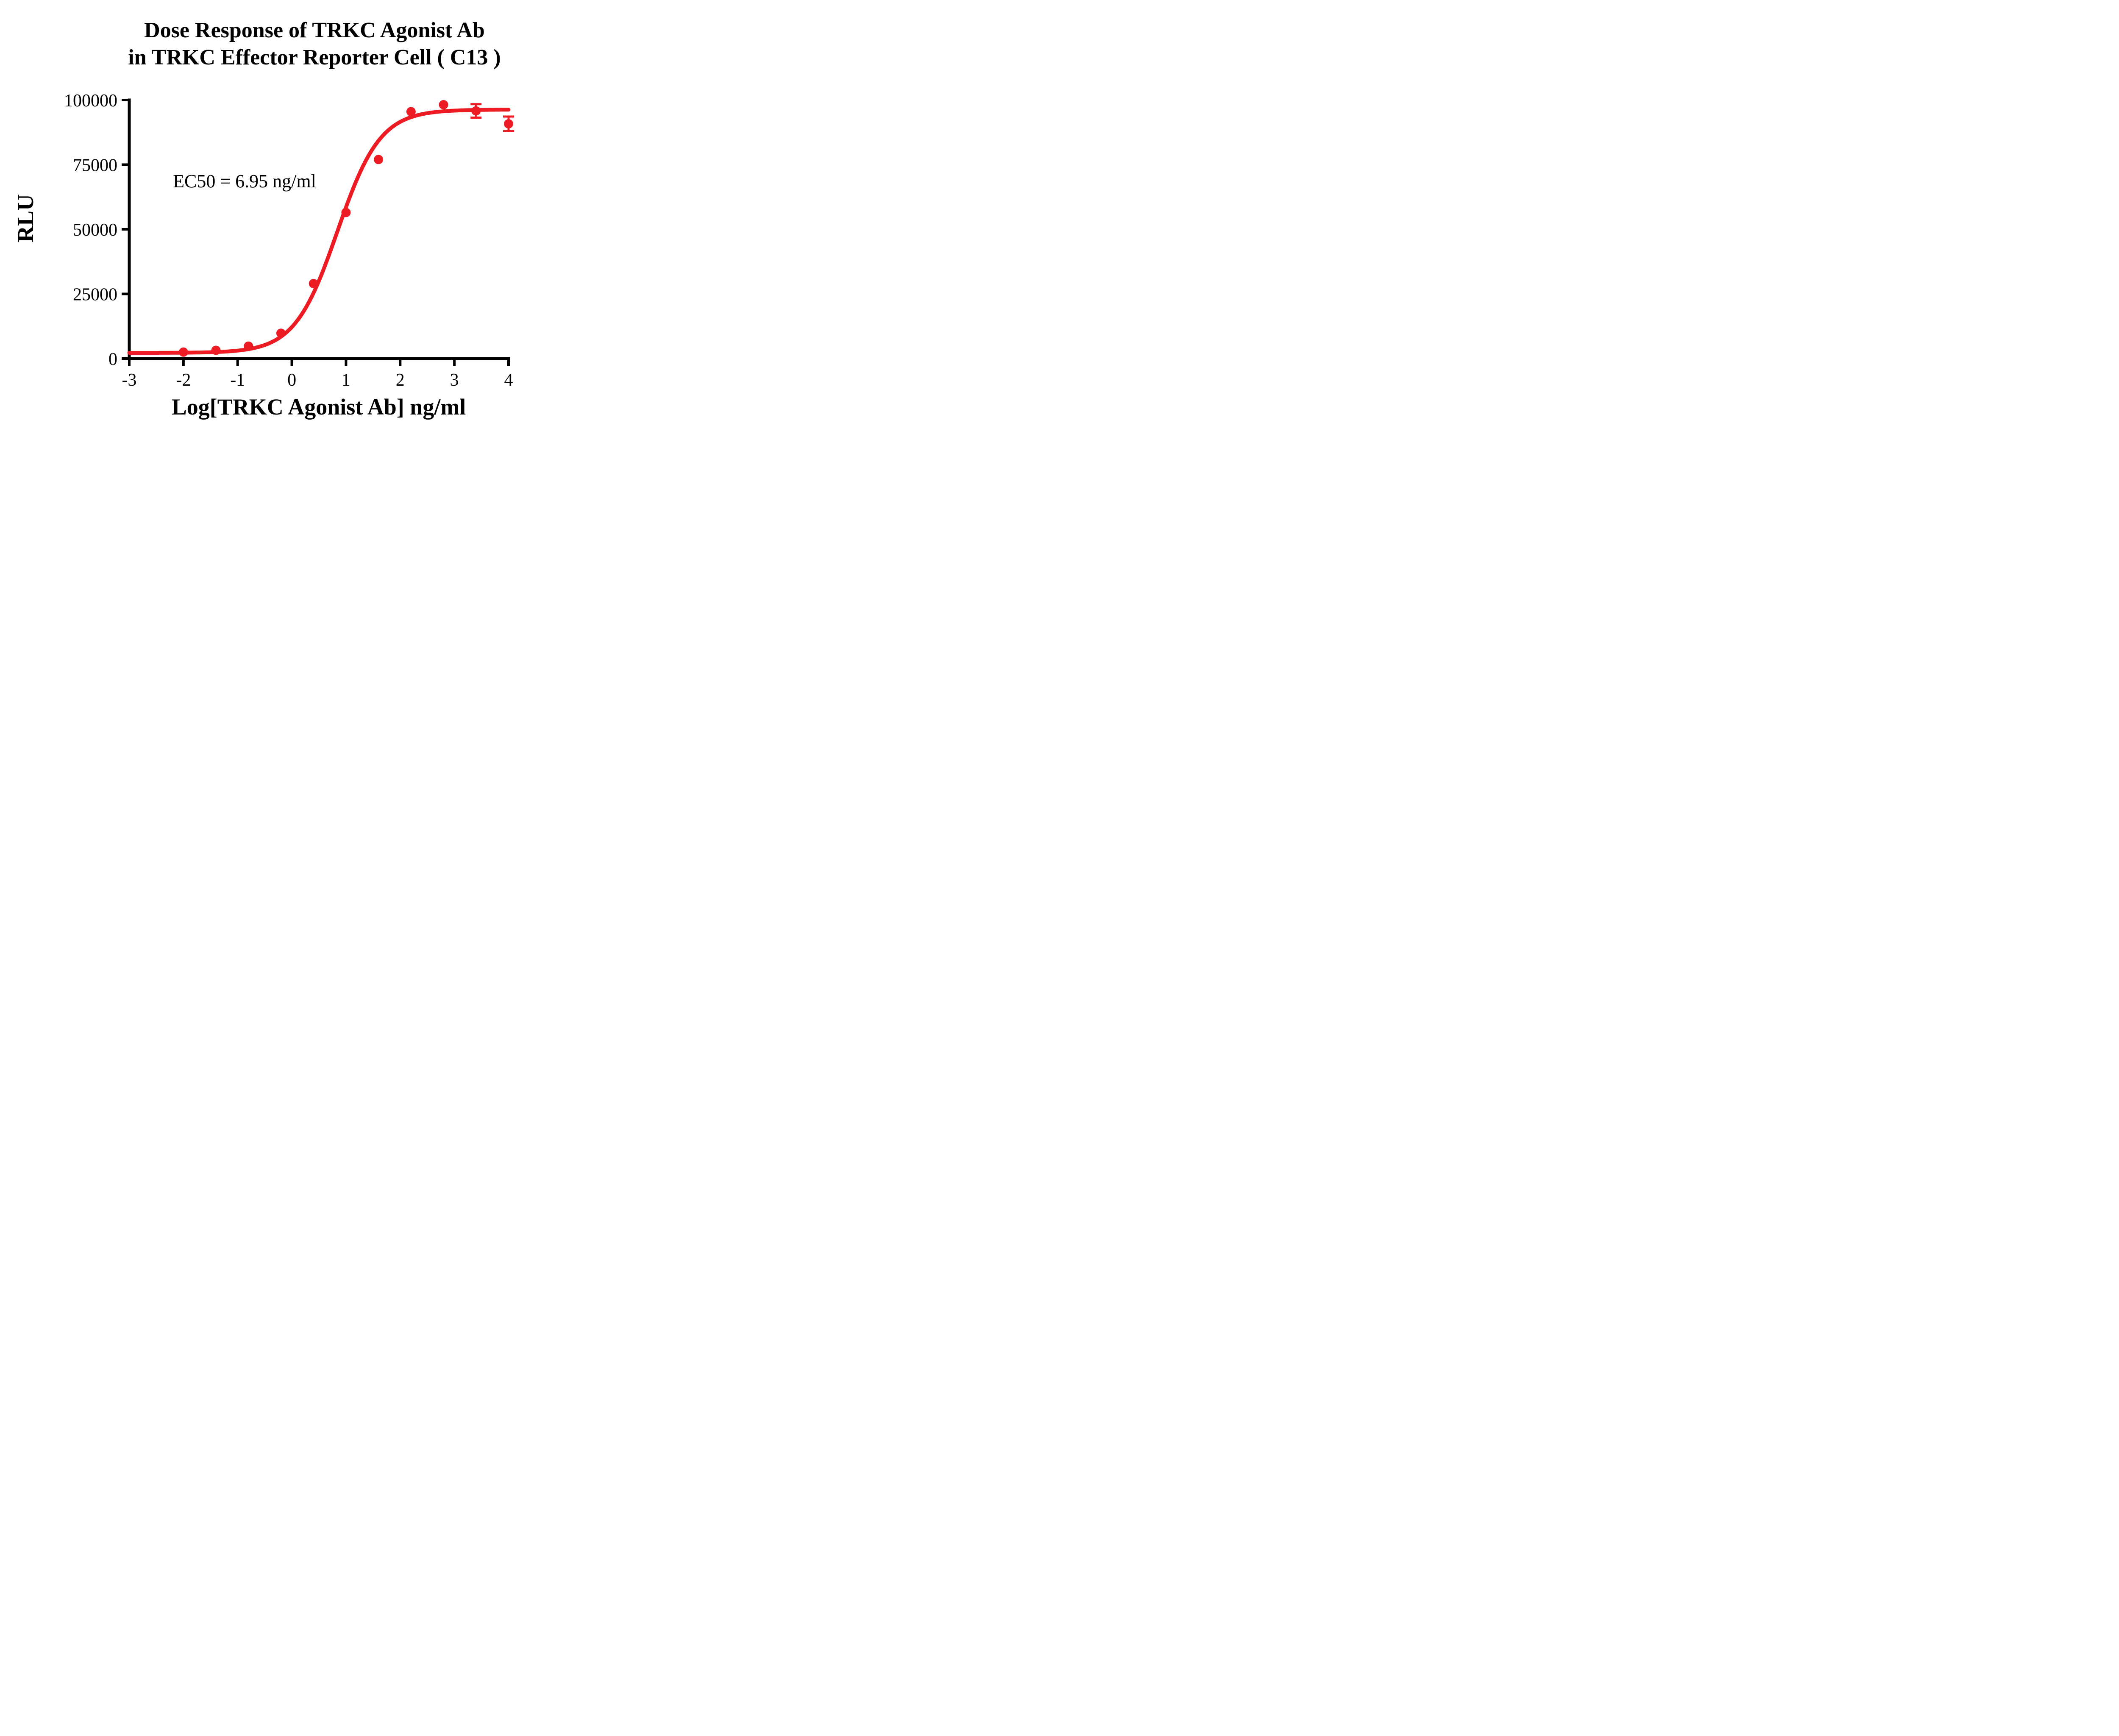  Describe the element at coordinates (315, 30) in the screenshot. I see `chart-title-line1: Dose Response of TRKC Agonist Ab` at that location.